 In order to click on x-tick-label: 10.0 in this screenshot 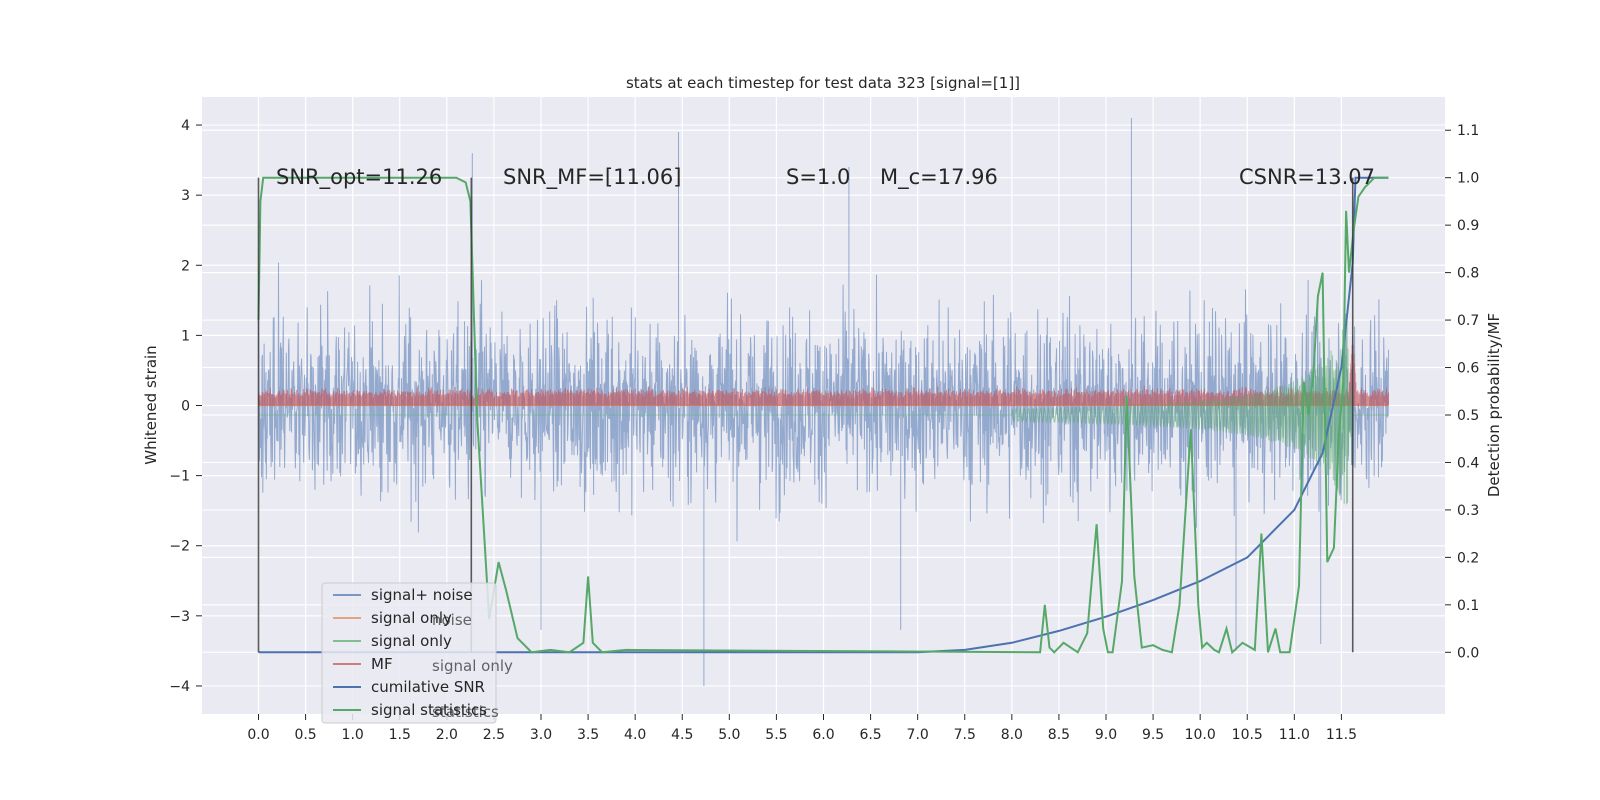, I will do `click(1200, 735)`.